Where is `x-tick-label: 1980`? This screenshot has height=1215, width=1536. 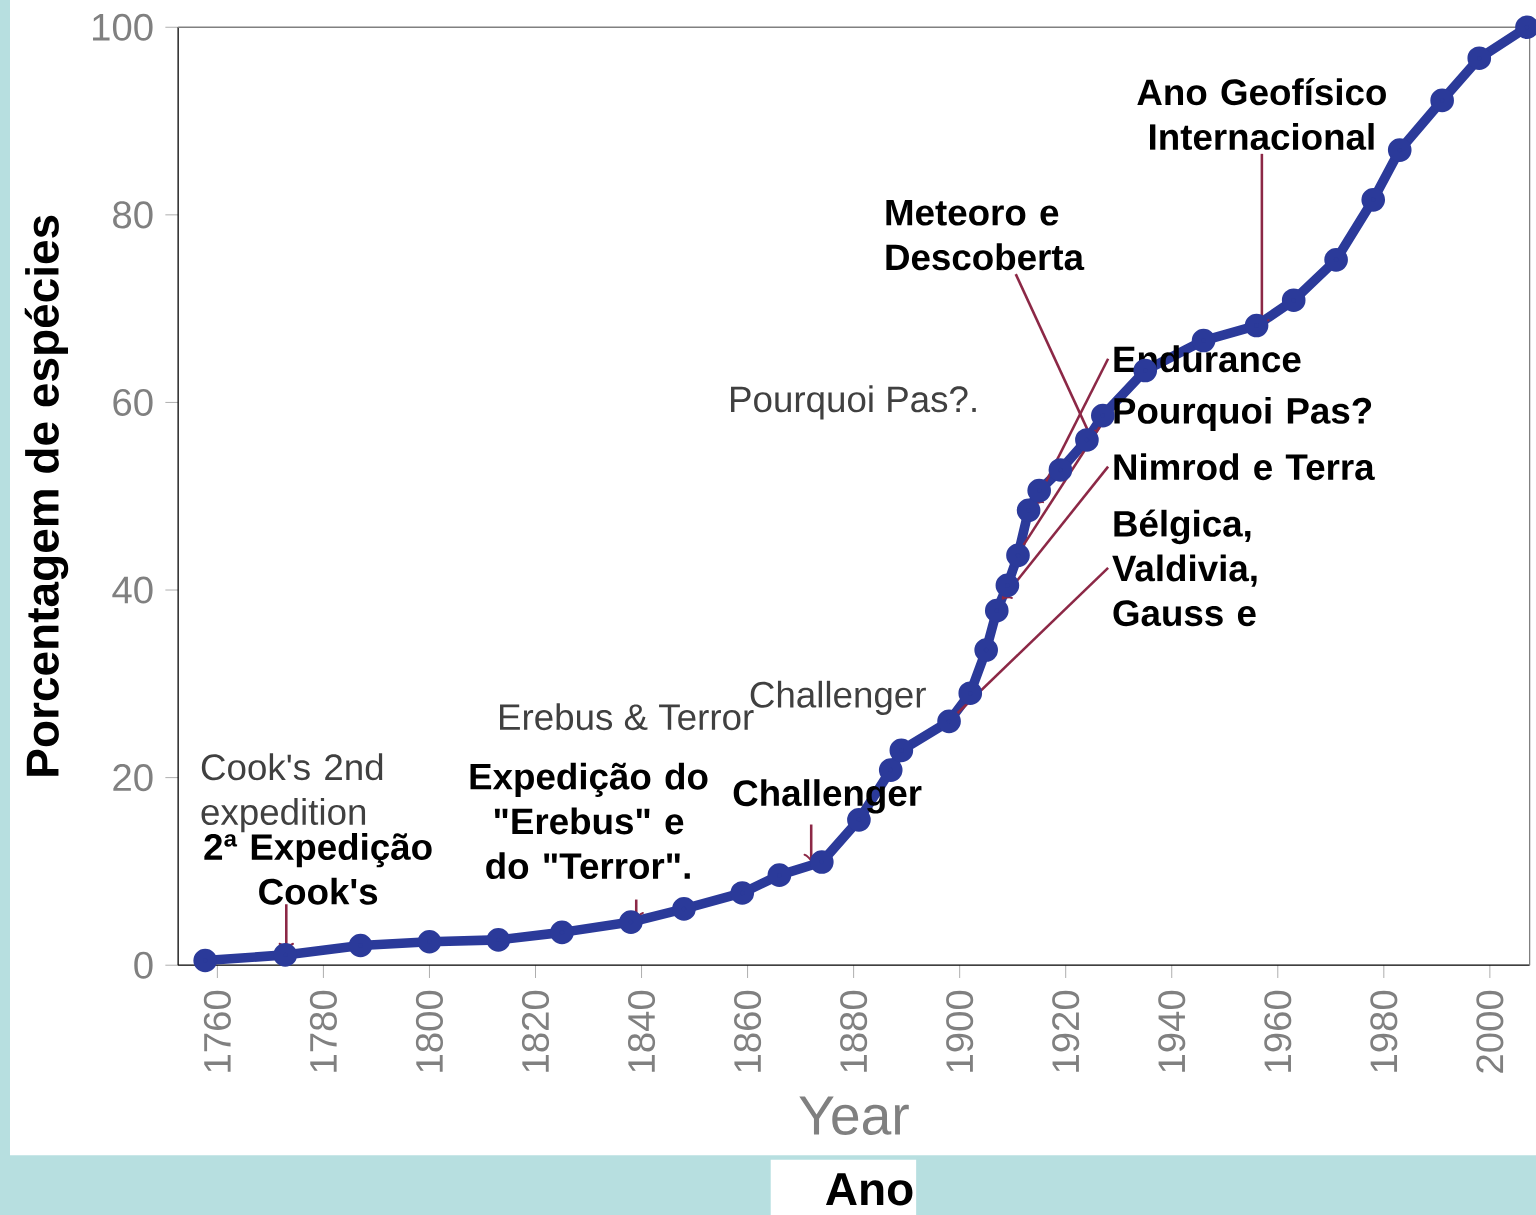 x-tick-label: 1980 is located at coordinates (1384, 1031).